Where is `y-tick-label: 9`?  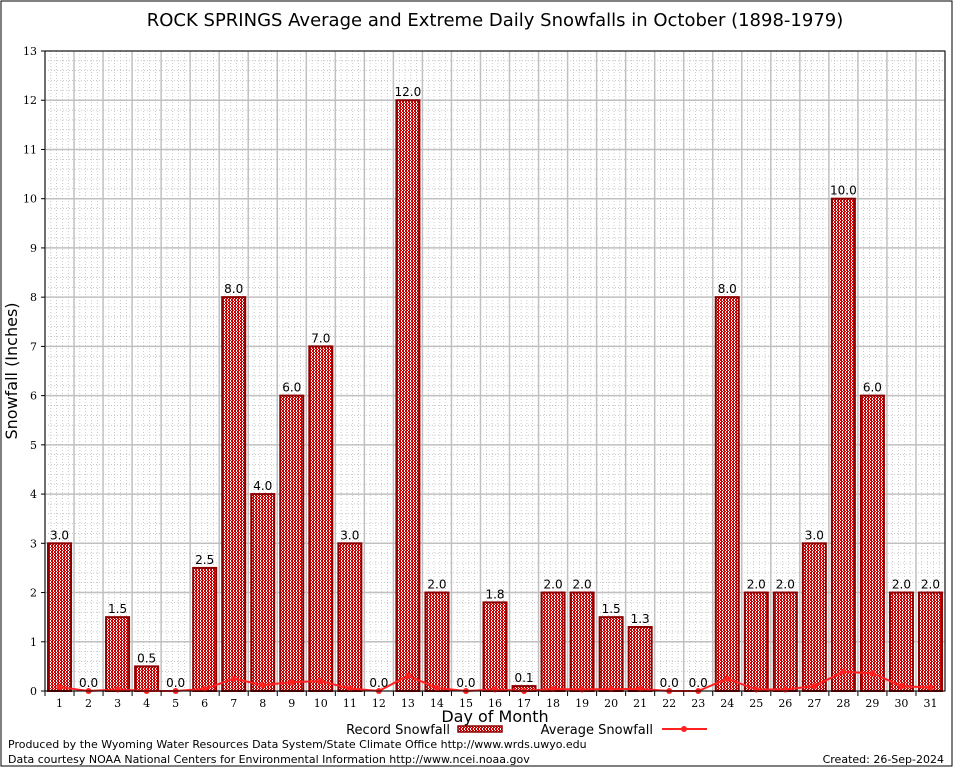 y-tick-label: 9 is located at coordinates (33, 248).